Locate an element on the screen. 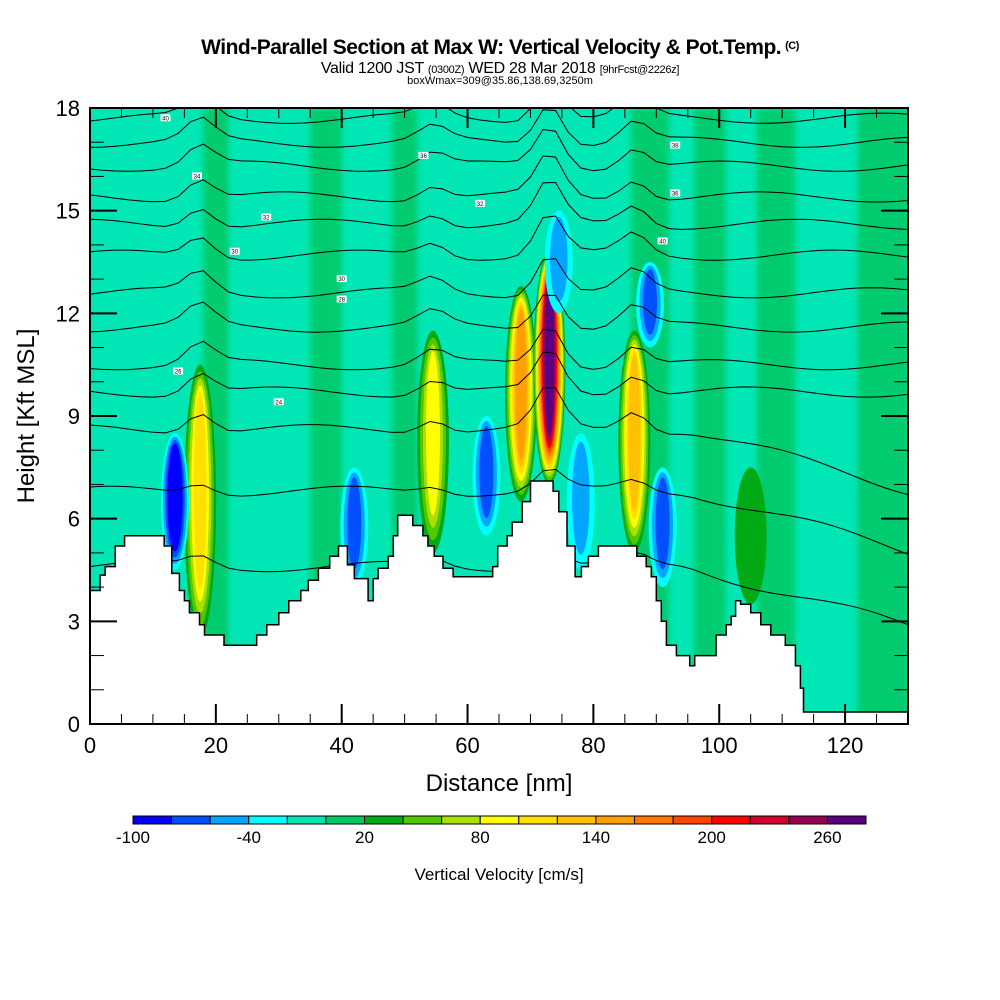 The height and width of the screenshot is (1000, 1000). colorbar-segment--40 is located at coordinates (268, 820).